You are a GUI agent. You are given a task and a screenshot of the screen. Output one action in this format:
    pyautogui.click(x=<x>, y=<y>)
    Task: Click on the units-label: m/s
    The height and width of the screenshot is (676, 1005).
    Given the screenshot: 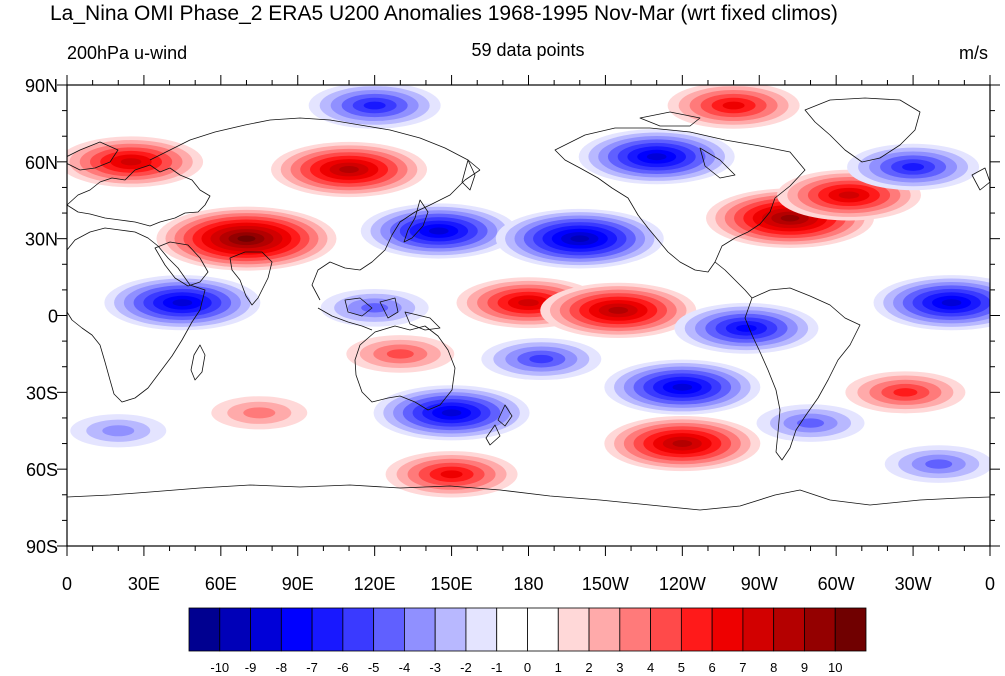 What is the action you would take?
    pyautogui.click(x=973, y=53)
    